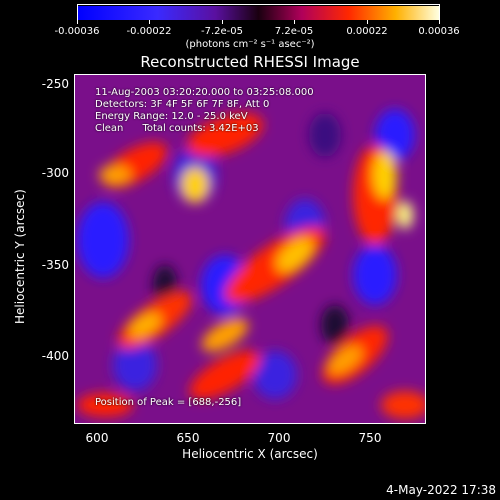 The height and width of the screenshot is (500, 500). I want to click on x-axis-label: Heliocentric X (arcsec), so click(250, 454).